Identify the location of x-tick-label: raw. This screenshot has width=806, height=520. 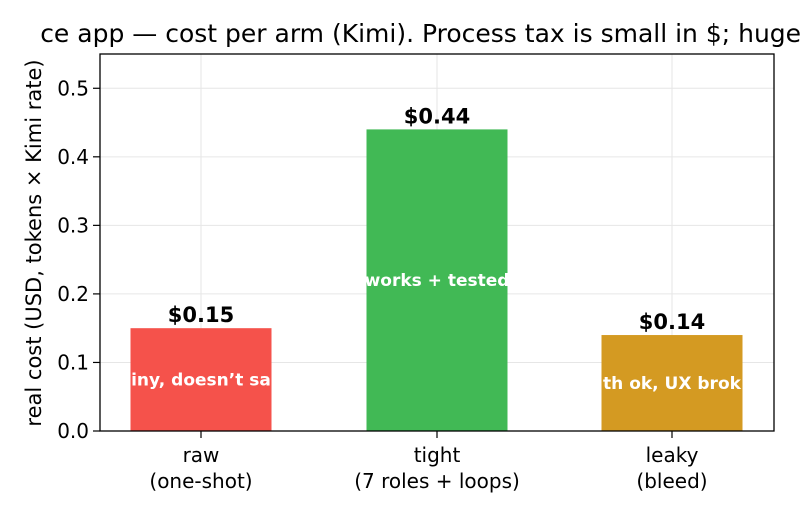
(201, 455).